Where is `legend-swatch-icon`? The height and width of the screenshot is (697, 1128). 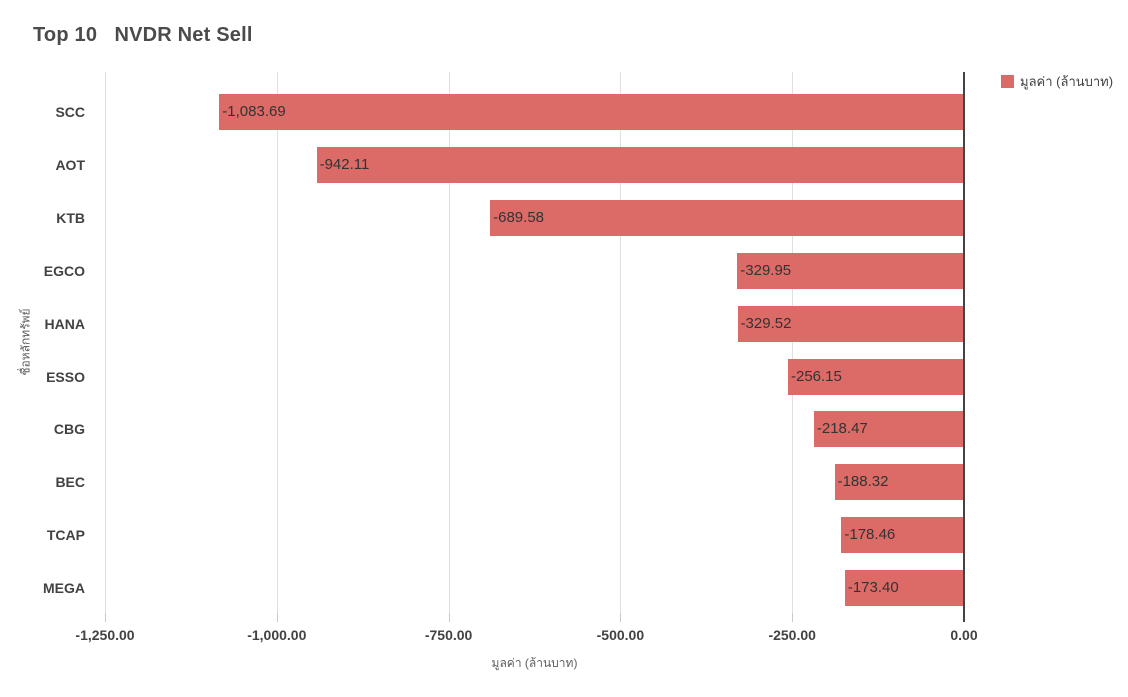 legend-swatch-icon is located at coordinates (1007, 81).